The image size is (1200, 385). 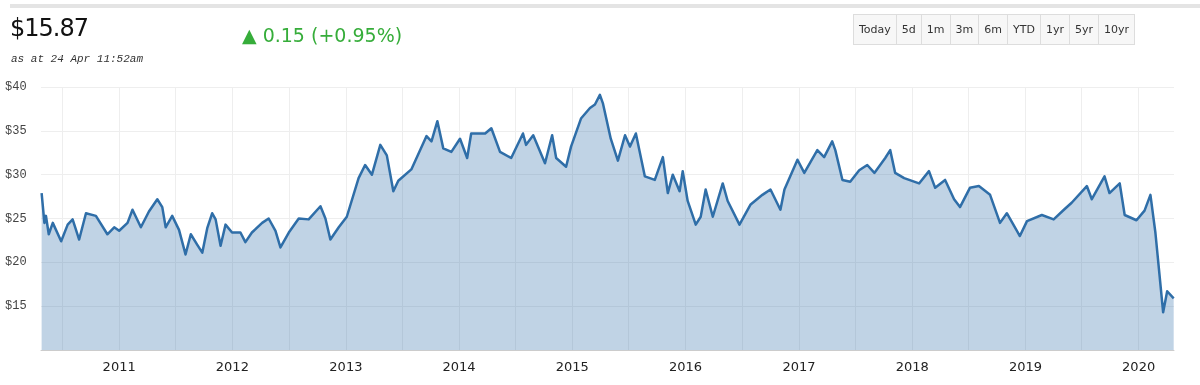 I want to click on x-tick-label: 2016, so click(x=685, y=366).